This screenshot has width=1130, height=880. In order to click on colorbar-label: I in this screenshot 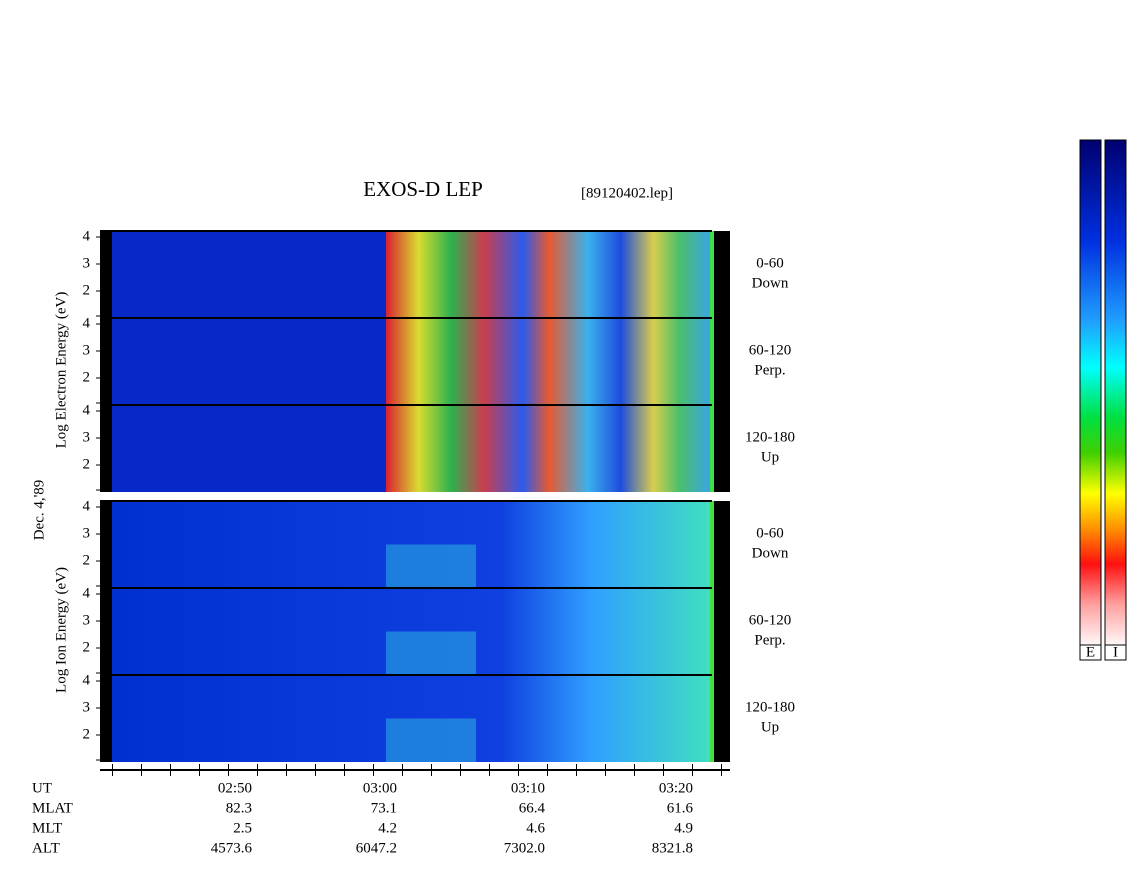, I will do `click(1115, 652)`.